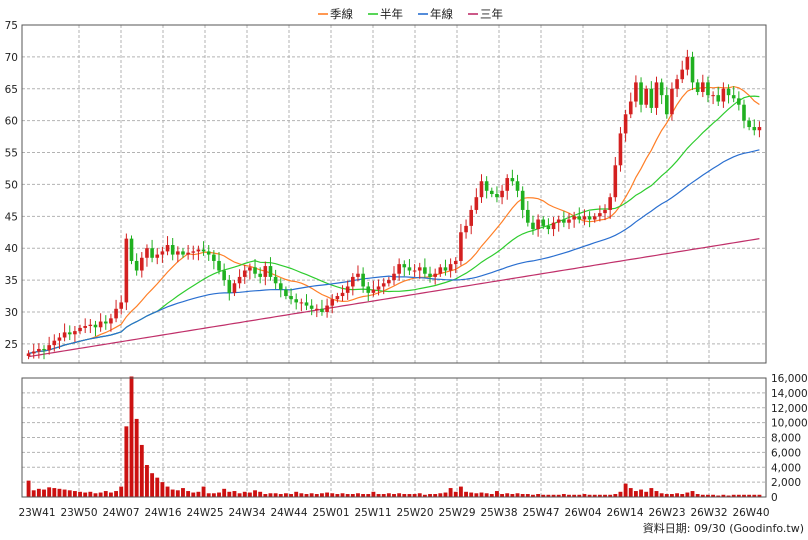 The width and height of the screenshot is (808, 540). Describe the element at coordinates (341, 14) in the screenshot. I see `legend-label-0: 季線` at that location.